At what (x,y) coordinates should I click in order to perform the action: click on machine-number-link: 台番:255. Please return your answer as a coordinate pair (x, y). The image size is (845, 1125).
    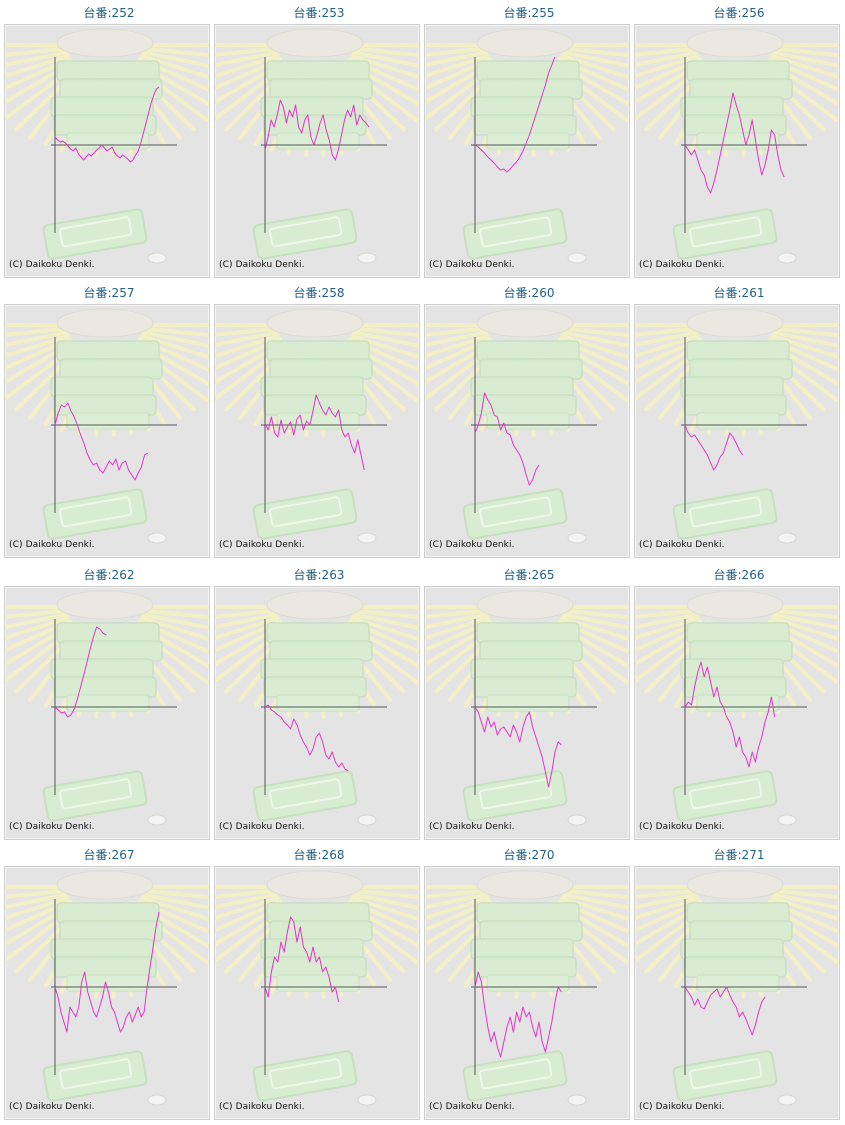
    Looking at the image, I should click on (529, 13).